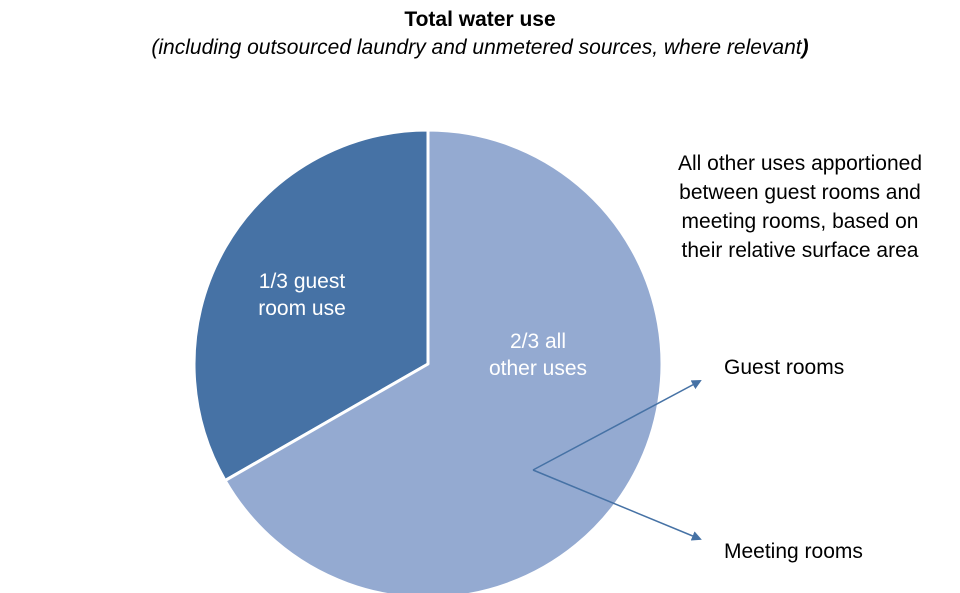 This screenshot has width=960, height=593. What do you see at coordinates (302, 295) in the screenshot?
I see `pie-slice-label-1: 1/3 guest room use` at bounding box center [302, 295].